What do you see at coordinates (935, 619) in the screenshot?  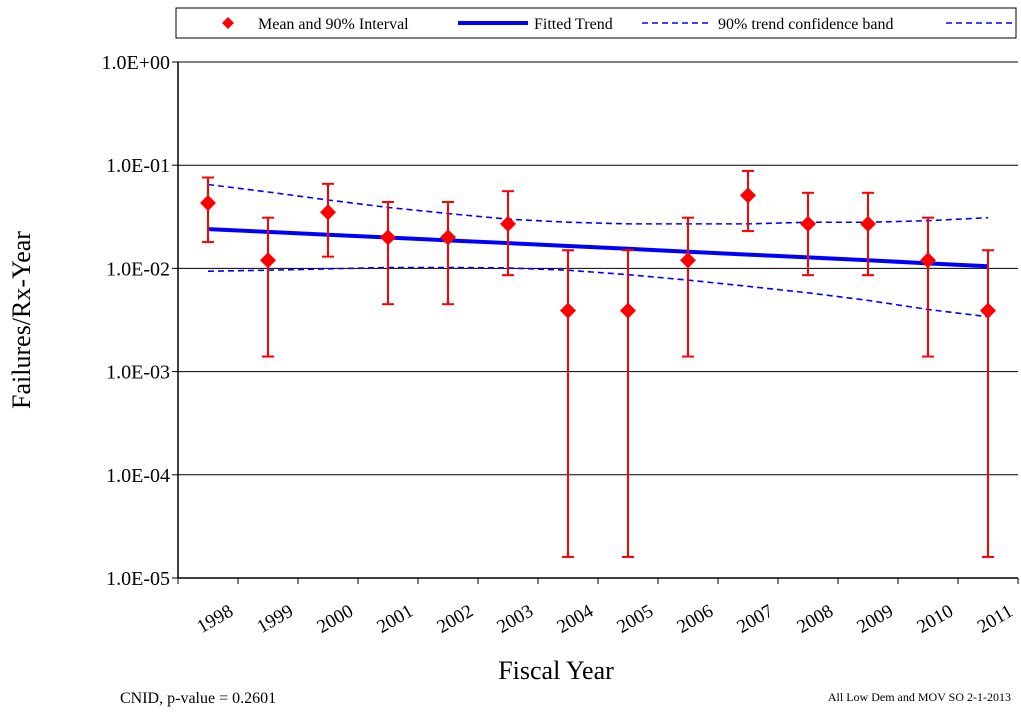 I see `x-tick-label: 2010` at bounding box center [935, 619].